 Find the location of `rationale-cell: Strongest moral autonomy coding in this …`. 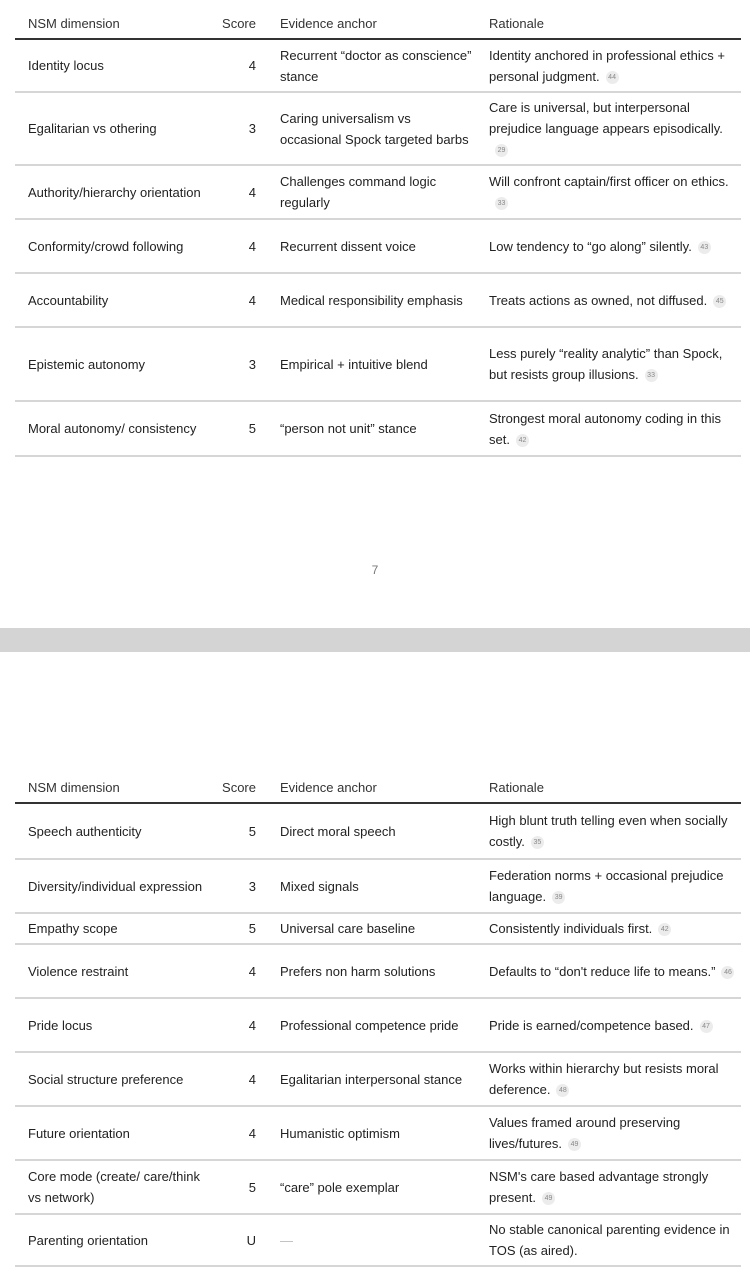

rationale-cell: Strongest moral autonomy coding in this … is located at coordinates (605, 428).